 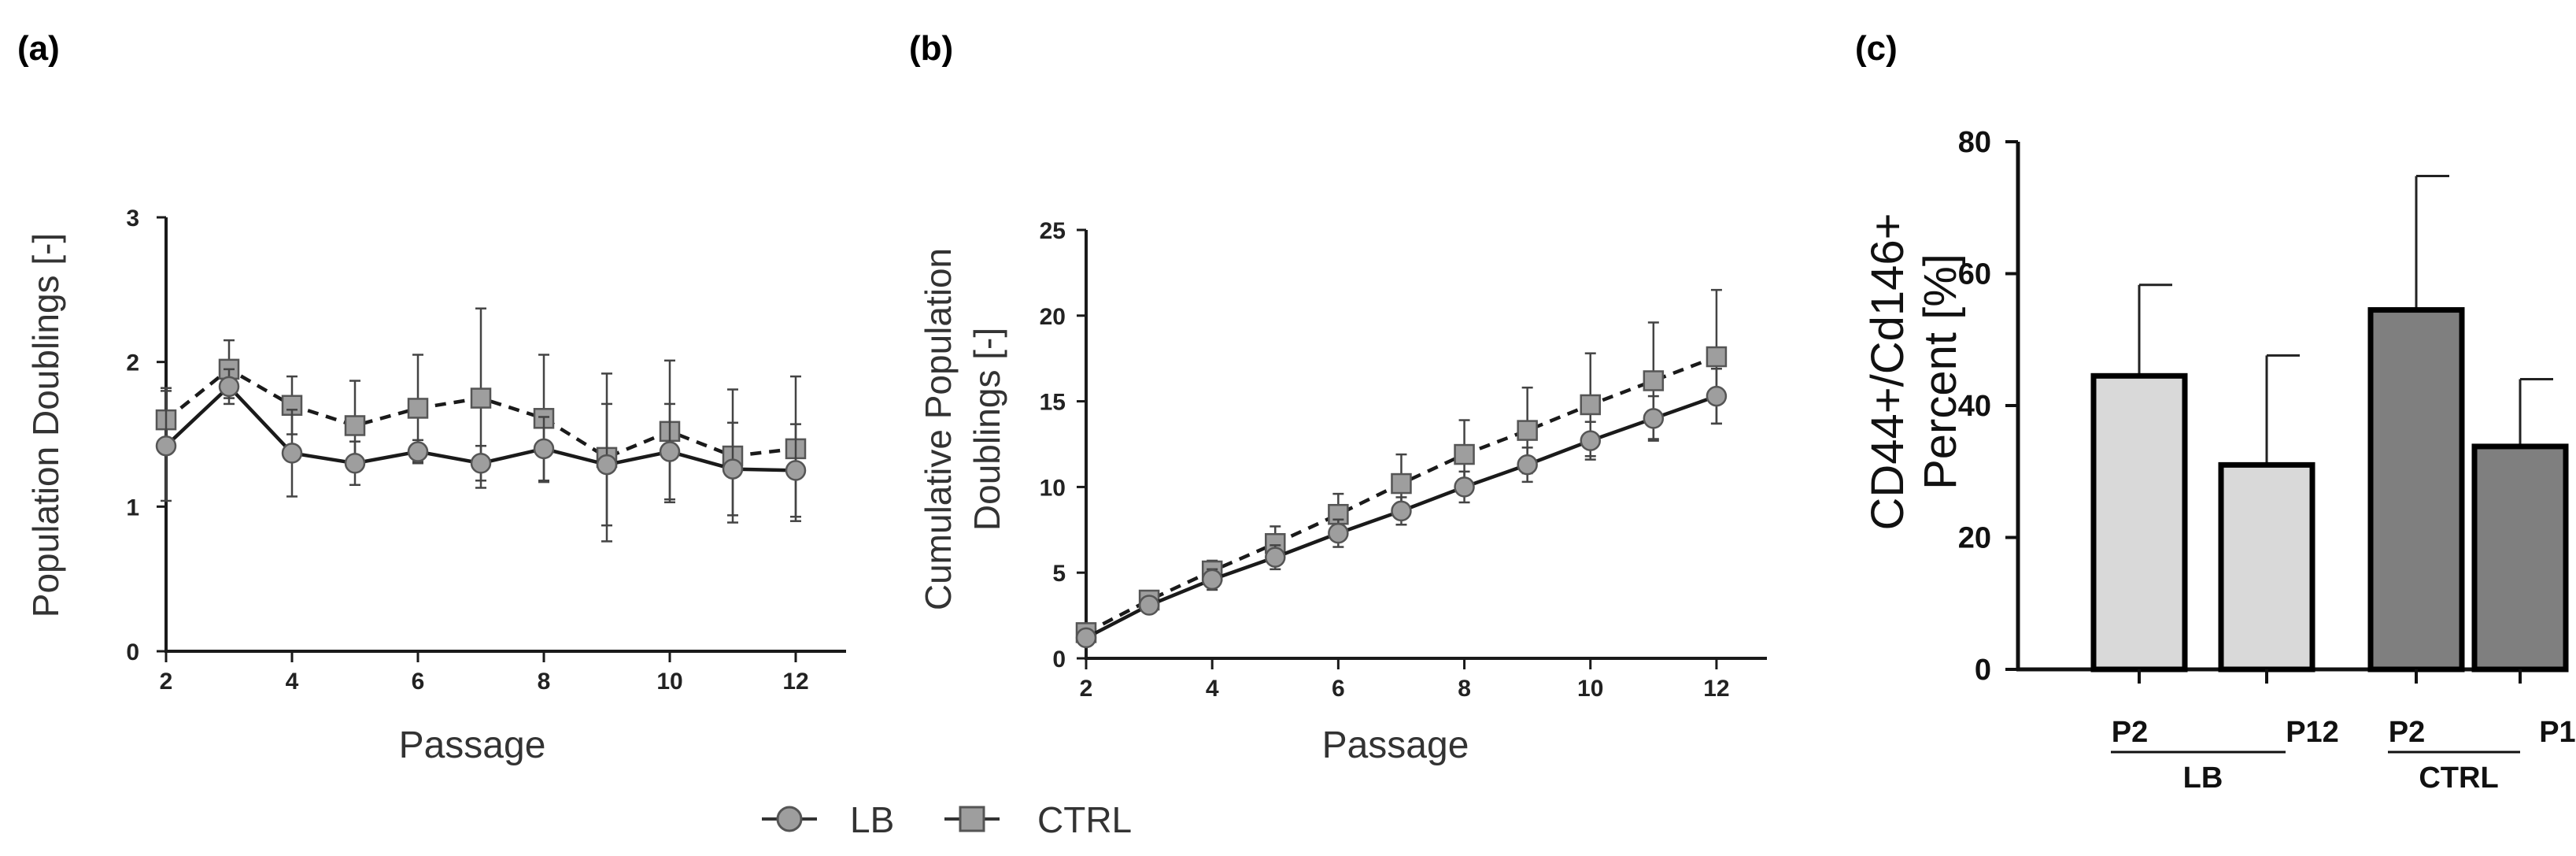 What do you see at coordinates (2203, 778) in the screenshot?
I see `c-group-label: LB` at bounding box center [2203, 778].